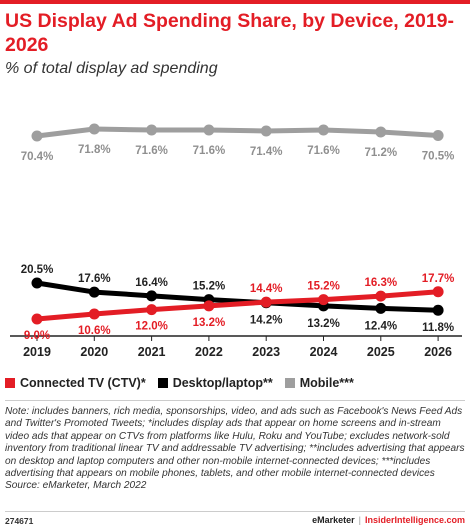 Image resolution: width=470 pixels, height=532 pixels. What do you see at coordinates (235, 2) in the screenshot?
I see `top-accent-bar` at bounding box center [235, 2].